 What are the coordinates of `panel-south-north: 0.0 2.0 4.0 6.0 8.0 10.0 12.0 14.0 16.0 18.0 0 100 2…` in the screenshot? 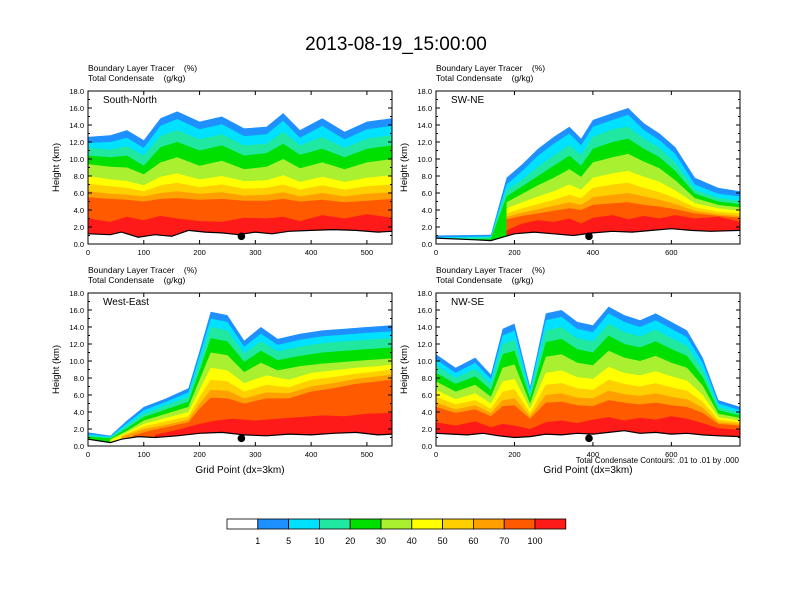 It's located at (222, 160).